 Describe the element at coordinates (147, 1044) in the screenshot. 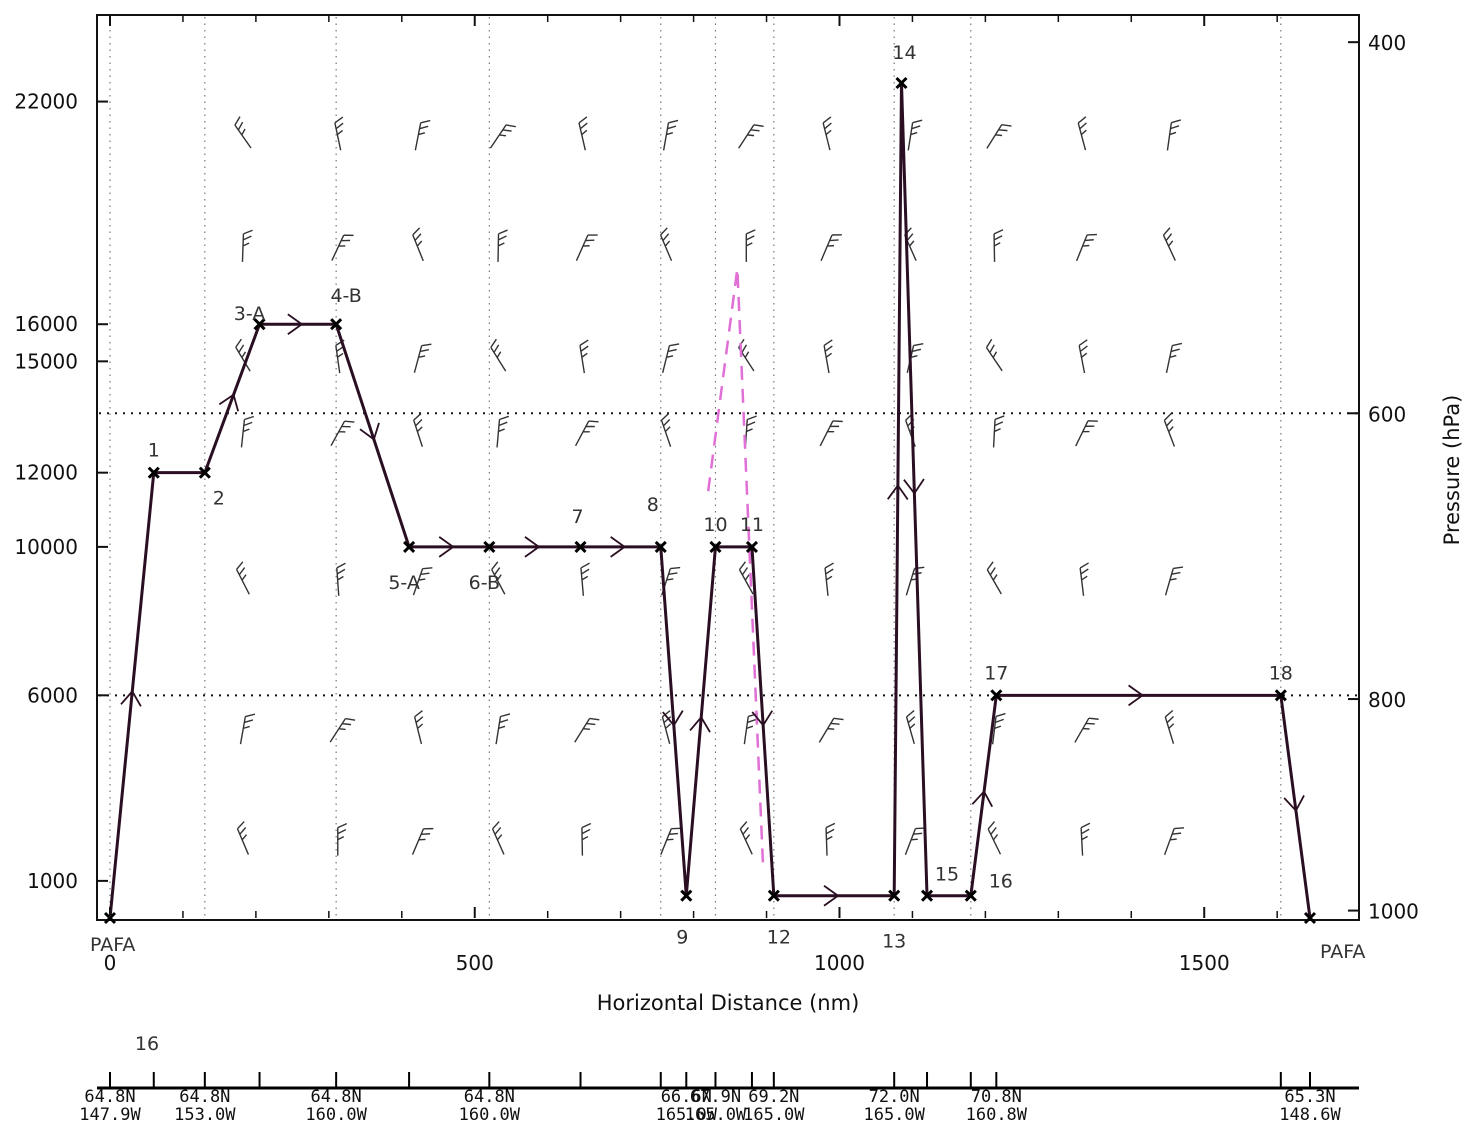

I see `strip-label-16: 16` at that location.